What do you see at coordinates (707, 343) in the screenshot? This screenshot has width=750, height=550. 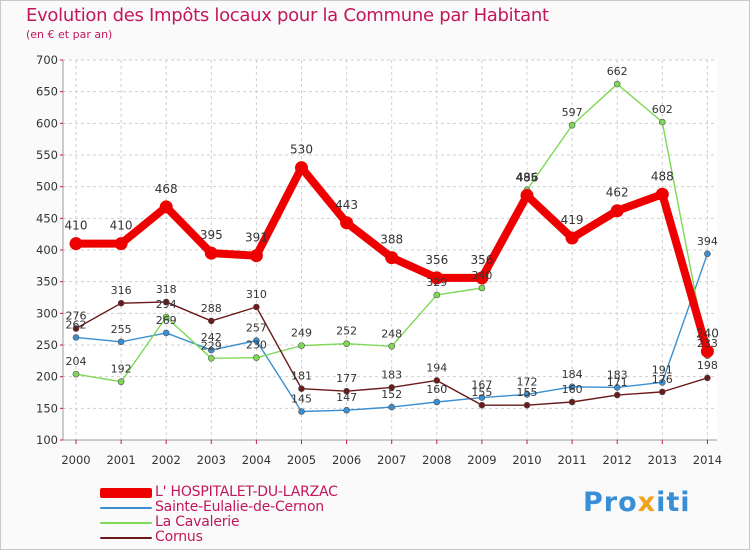 I see `data-label: 233` at bounding box center [707, 343].